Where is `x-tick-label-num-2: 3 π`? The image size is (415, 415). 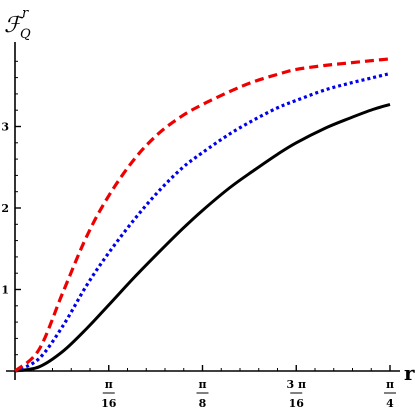
x-tick-label-num-2: 3 π is located at coordinates (296, 384).